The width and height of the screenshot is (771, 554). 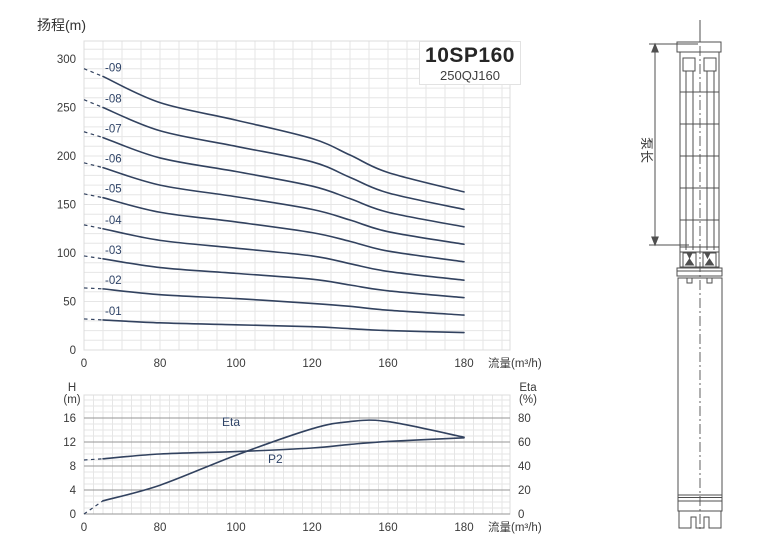 I want to click on curve--09, so click(x=283, y=134).